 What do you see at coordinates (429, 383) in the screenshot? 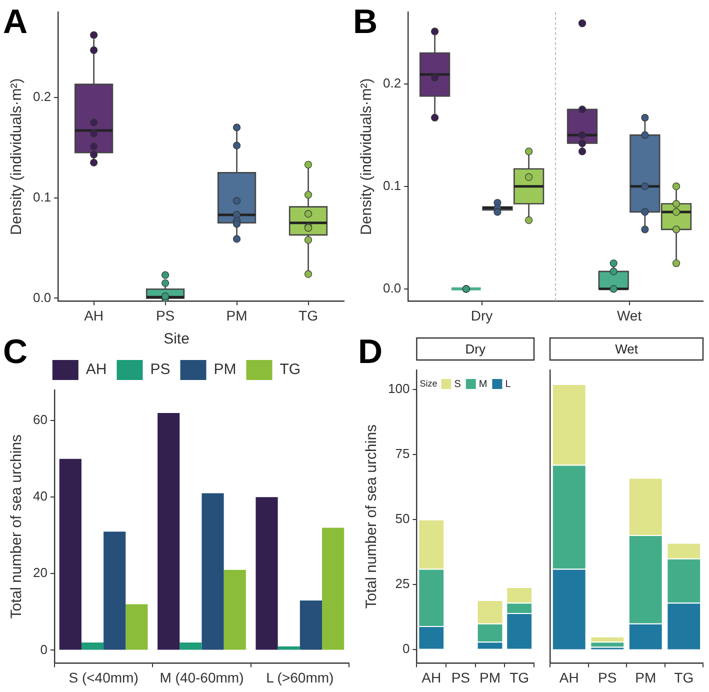
I see `legend-title: Size` at bounding box center [429, 383].